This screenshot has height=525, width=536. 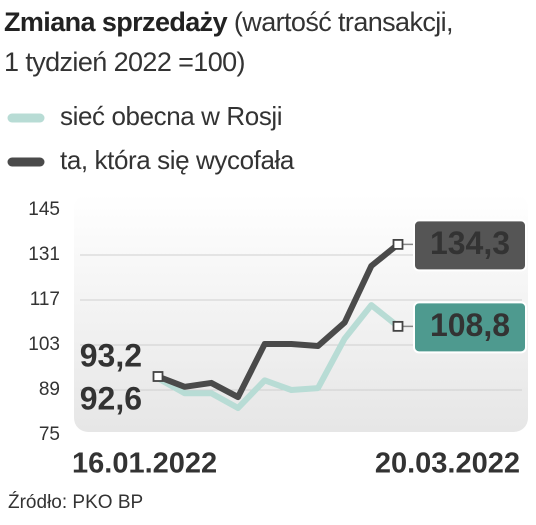 What do you see at coordinates (44, 344) in the screenshot?
I see `y-tick-label: 103` at bounding box center [44, 344].